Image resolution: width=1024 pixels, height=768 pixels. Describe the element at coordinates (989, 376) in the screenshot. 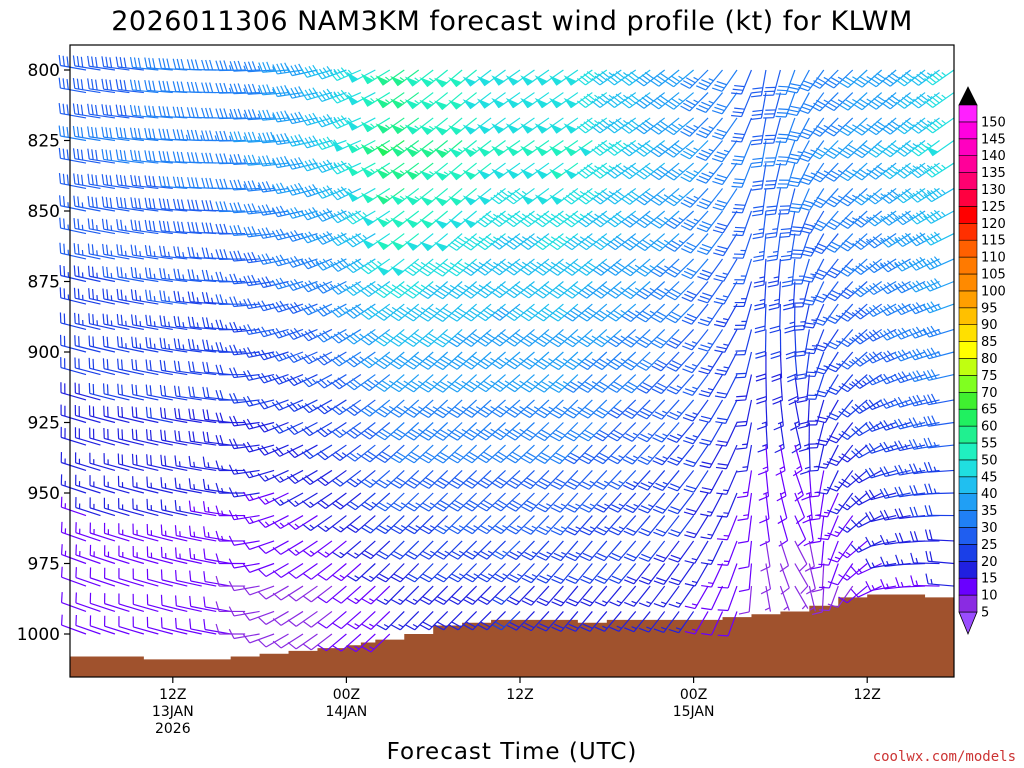

I see `colorbar-label: 75` at that location.